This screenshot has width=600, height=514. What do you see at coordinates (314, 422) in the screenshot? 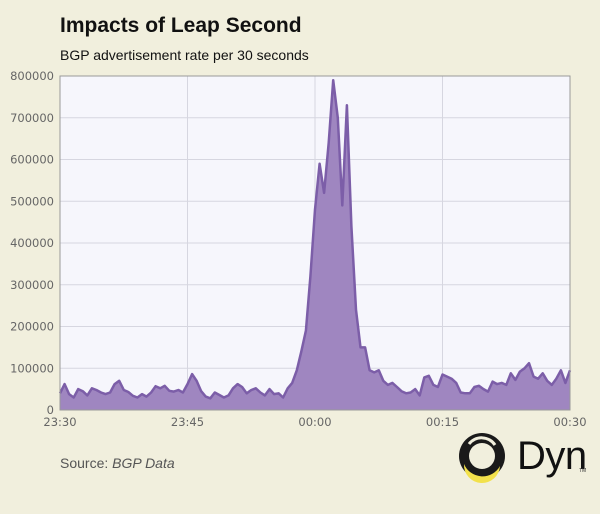
I see `x-tick-label: 00:00` at bounding box center [314, 422].